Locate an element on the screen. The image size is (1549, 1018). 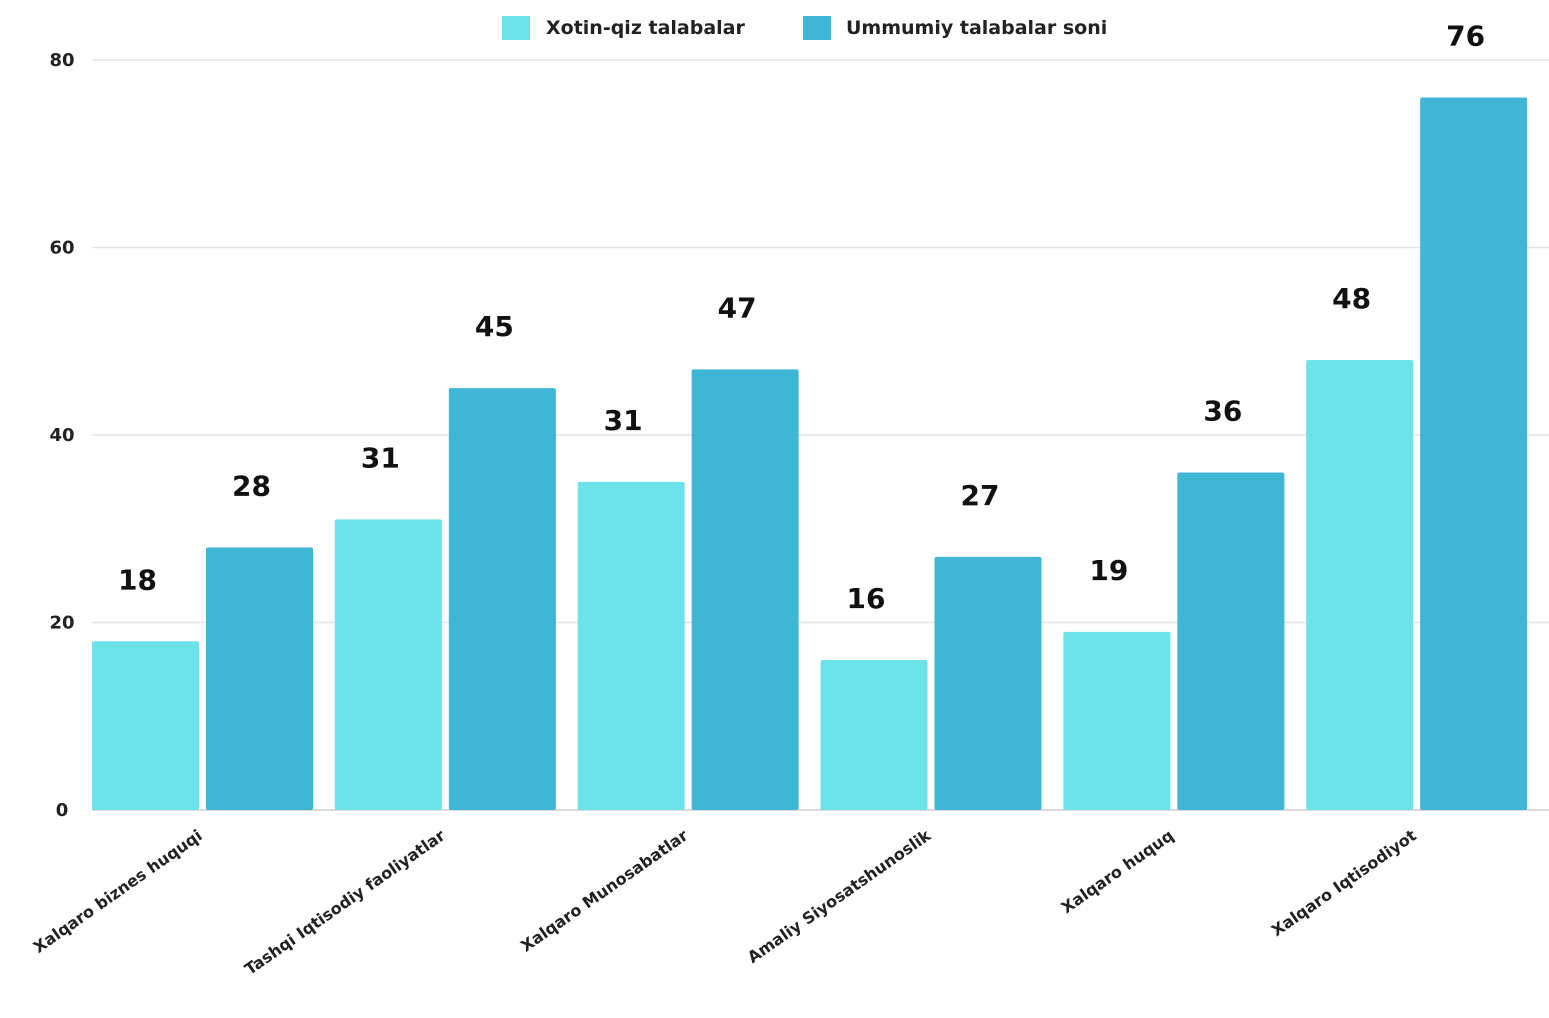
x-category-label-6: Xalqaro Iqtisodiyot is located at coordinates (1344, 883).